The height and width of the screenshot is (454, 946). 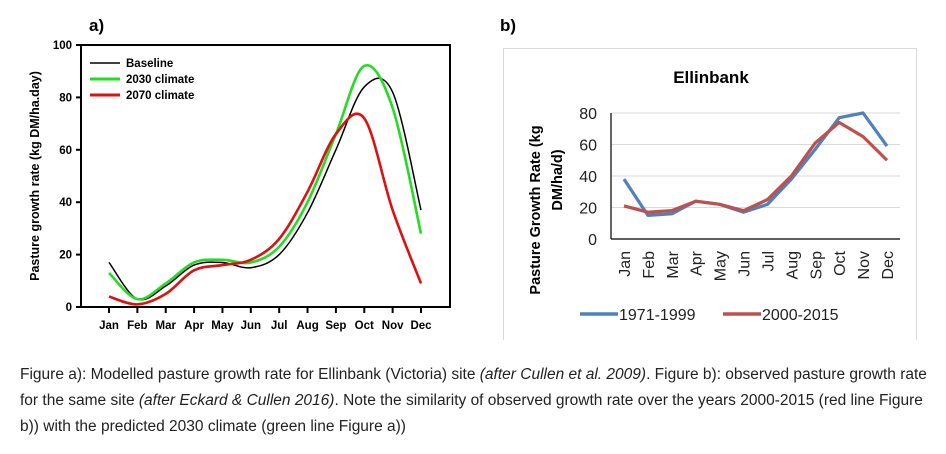 What do you see at coordinates (97, 25) in the screenshot?
I see `panel-a-label: a)` at bounding box center [97, 25].